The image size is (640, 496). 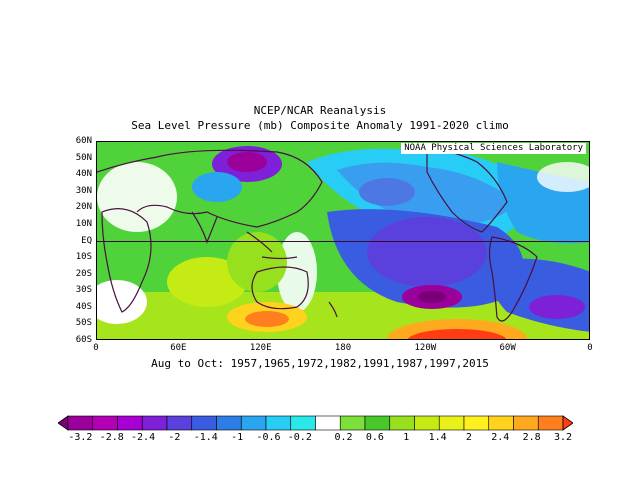 I want to click on lat-label: 10N, so click(x=83, y=223).